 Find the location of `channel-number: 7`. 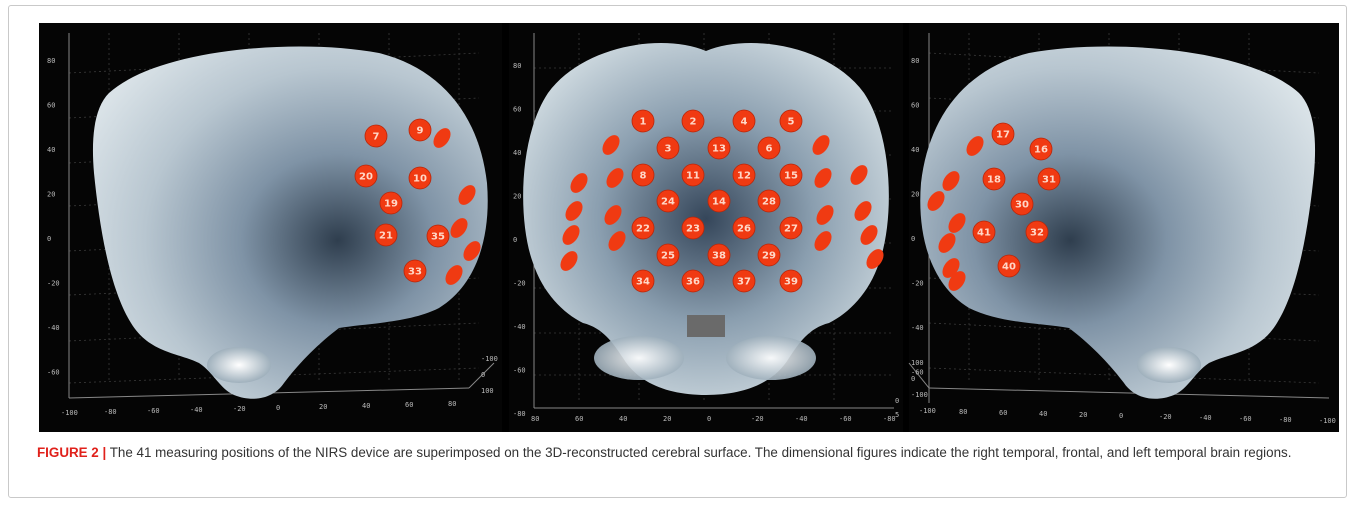

channel-number: 7 is located at coordinates (376, 137).